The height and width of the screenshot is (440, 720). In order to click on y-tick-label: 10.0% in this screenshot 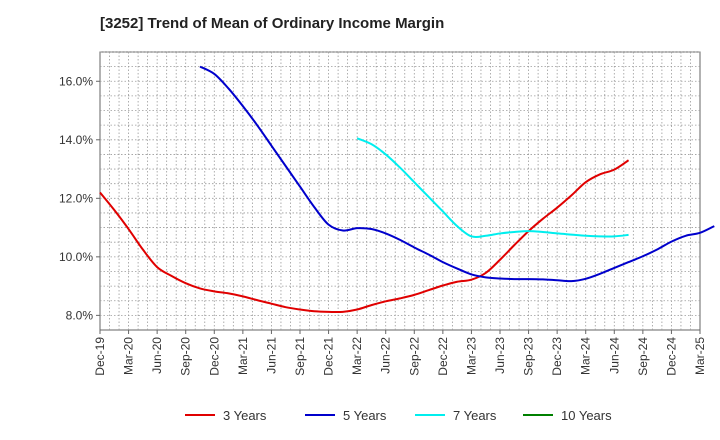, I will do `click(76, 257)`.